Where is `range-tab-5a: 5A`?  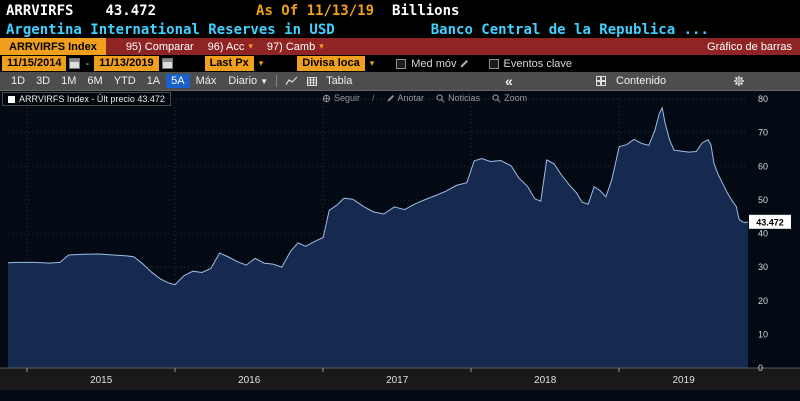
range-tab-5a: 5A is located at coordinates (178, 81).